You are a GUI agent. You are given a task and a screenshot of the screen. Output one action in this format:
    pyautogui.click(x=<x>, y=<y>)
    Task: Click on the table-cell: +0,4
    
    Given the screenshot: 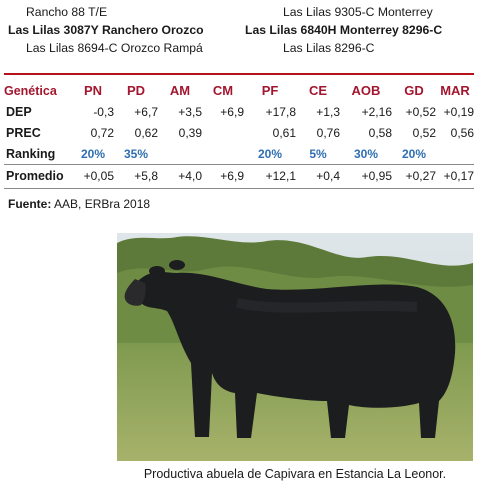 What is the action you would take?
    pyautogui.click(x=328, y=175)
    